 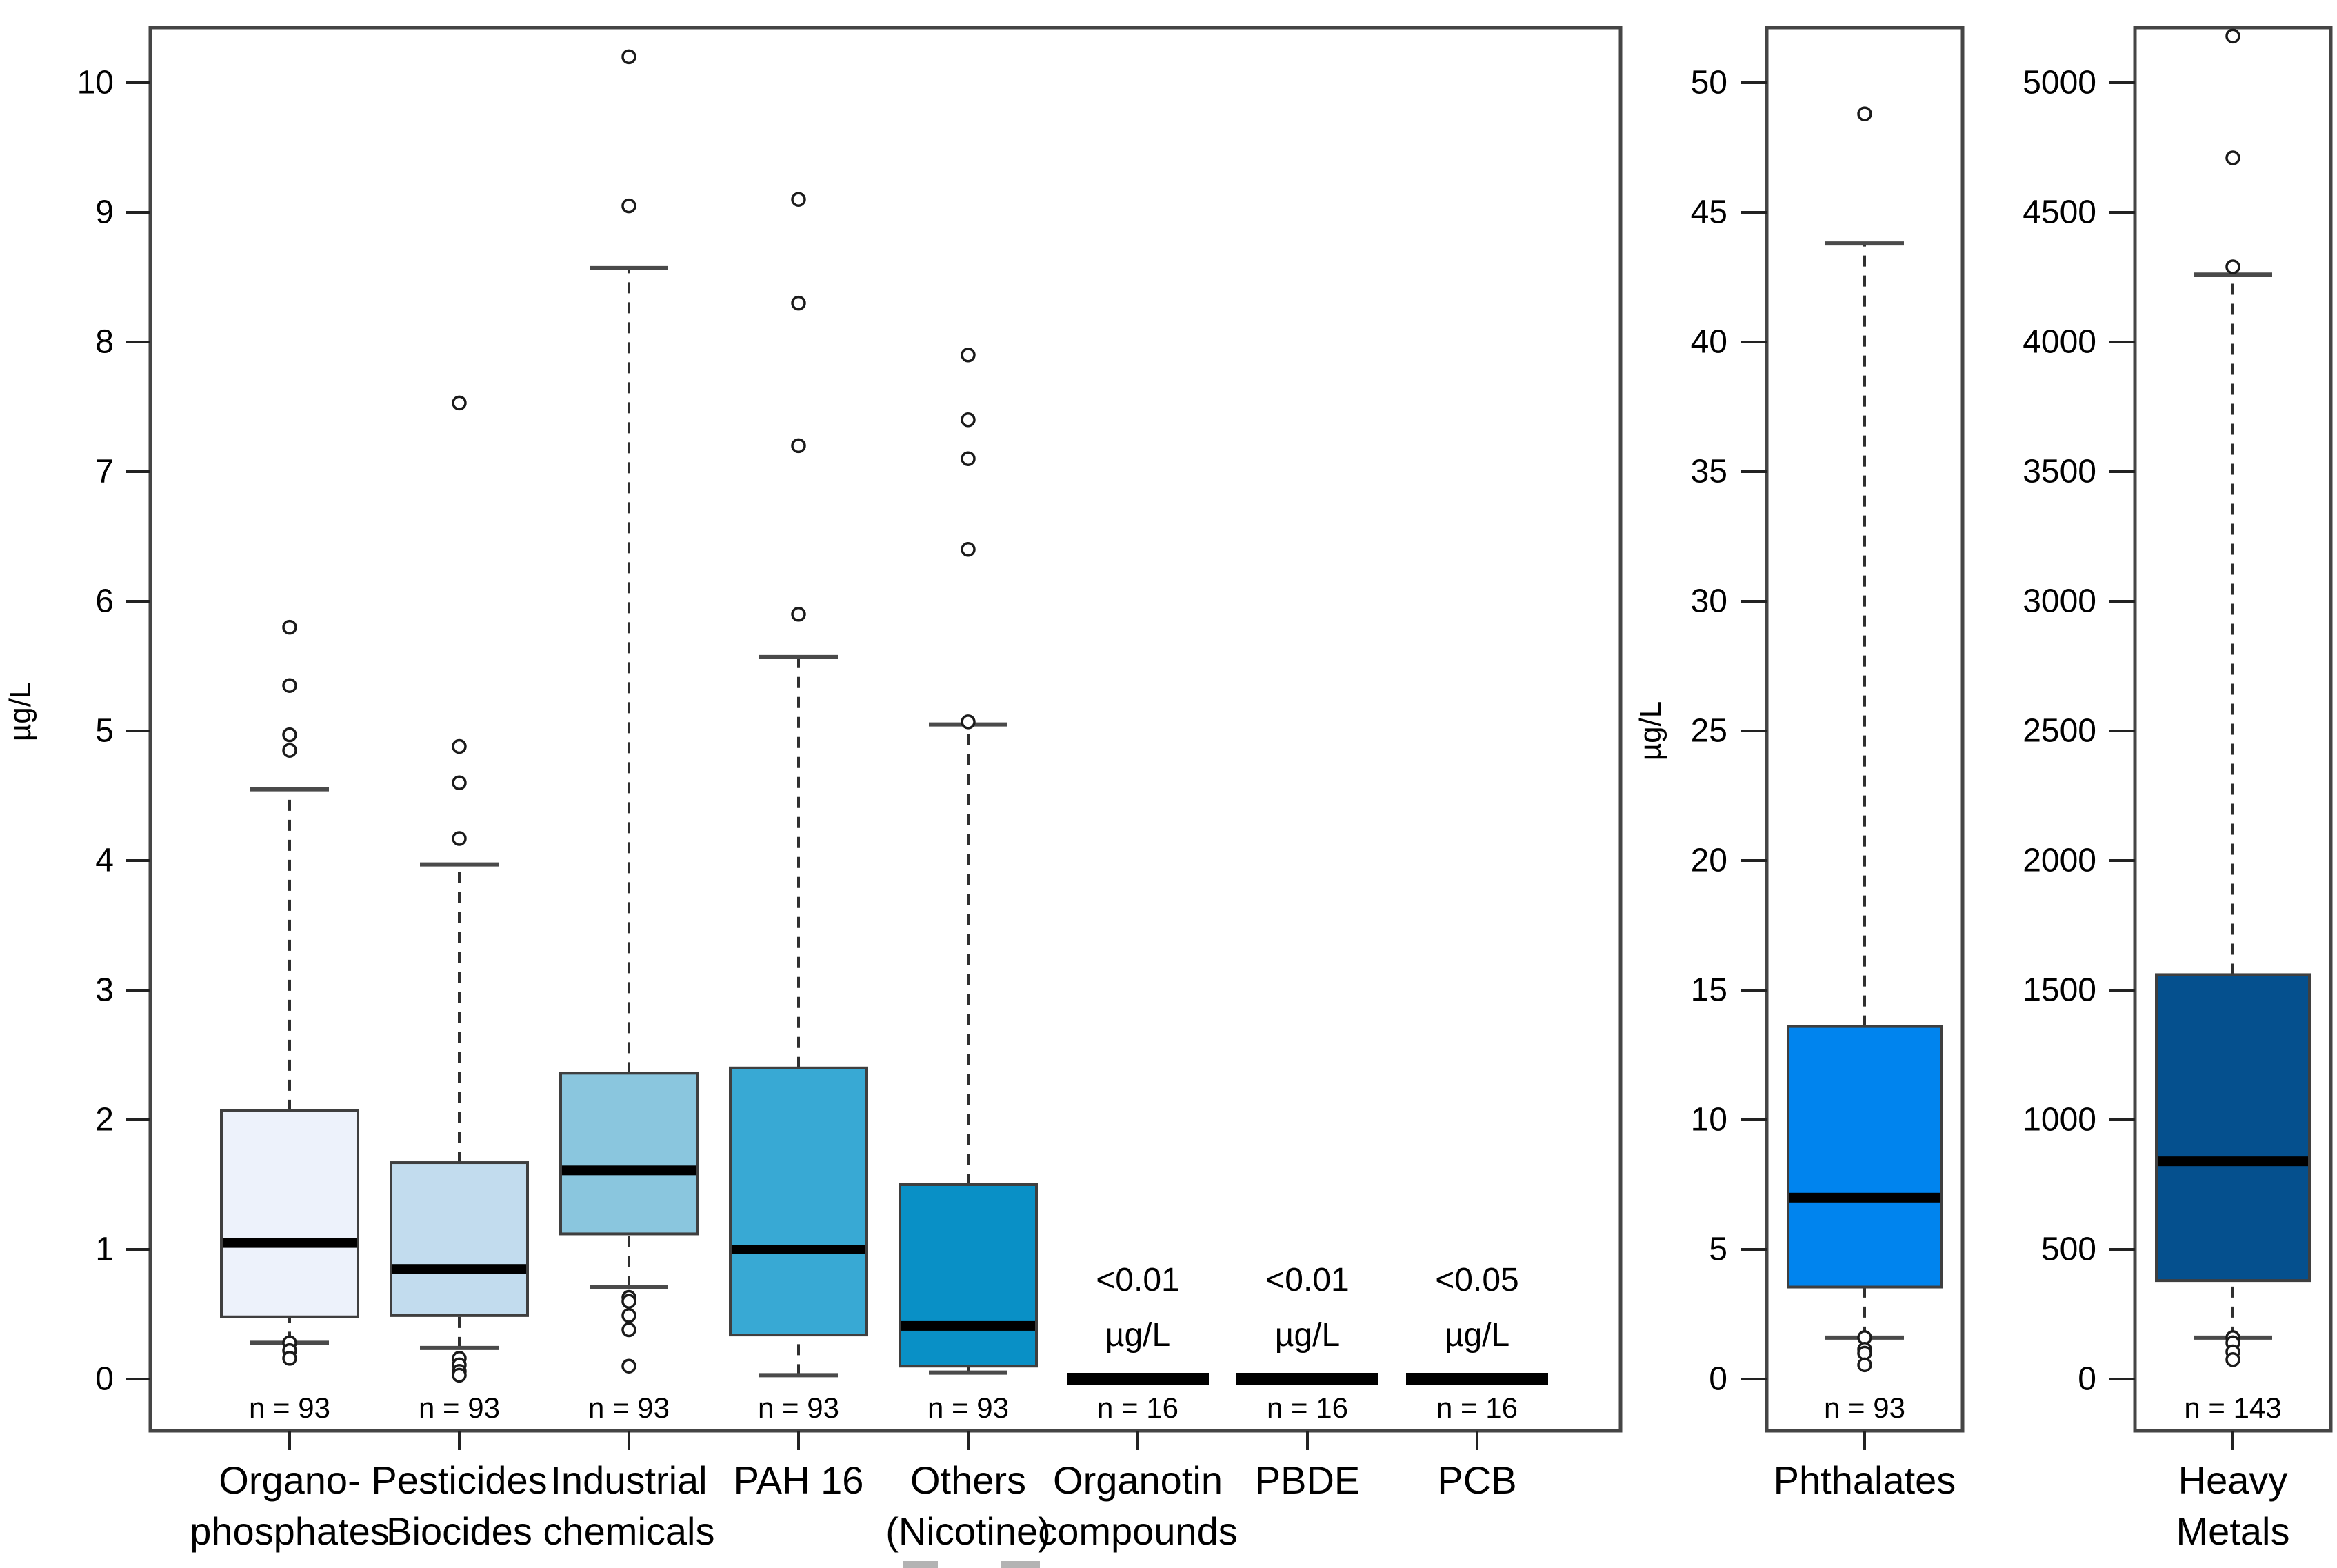 I want to click on box-organo-phosphates, so click(x=289, y=1213).